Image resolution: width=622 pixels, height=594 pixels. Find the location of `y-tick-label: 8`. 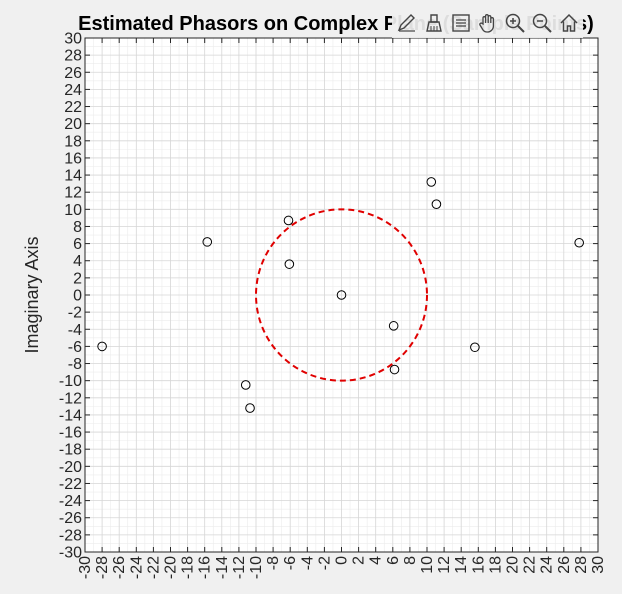

y-tick-label: 8 is located at coordinates (77, 227).